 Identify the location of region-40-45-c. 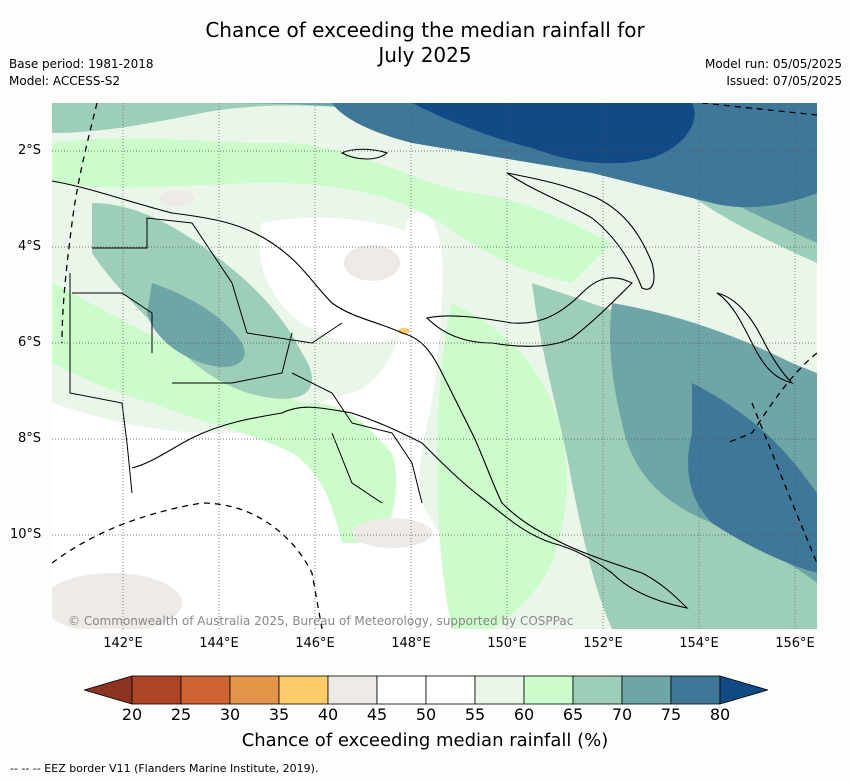
(117, 601).